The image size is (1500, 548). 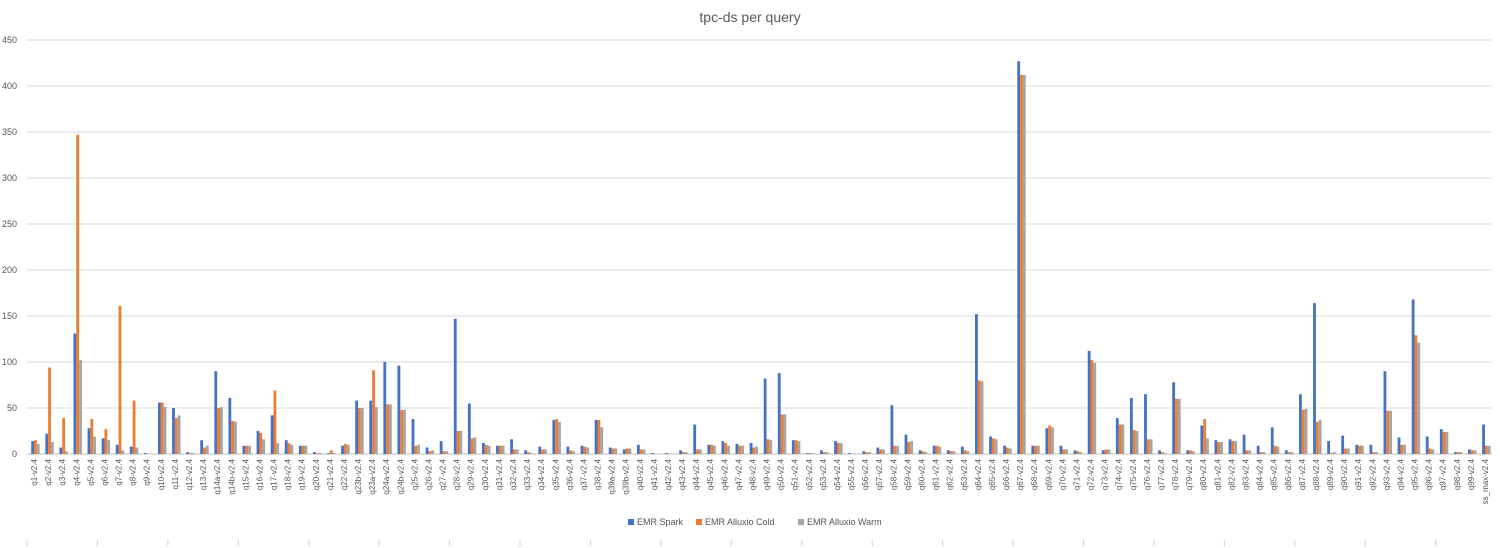 I want to click on x-tick-label: q3-v2.4, so click(x=62, y=471).